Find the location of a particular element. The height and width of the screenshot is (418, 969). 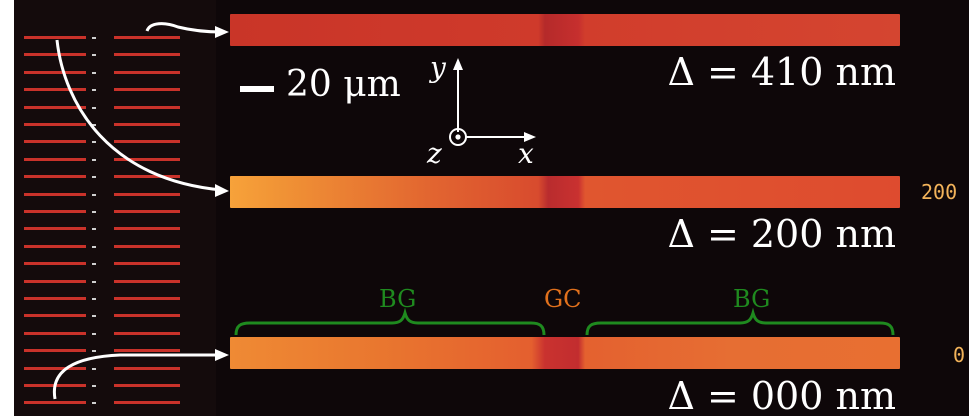

scale-bar-label: 20 μm is located at coordinates (343, 84).